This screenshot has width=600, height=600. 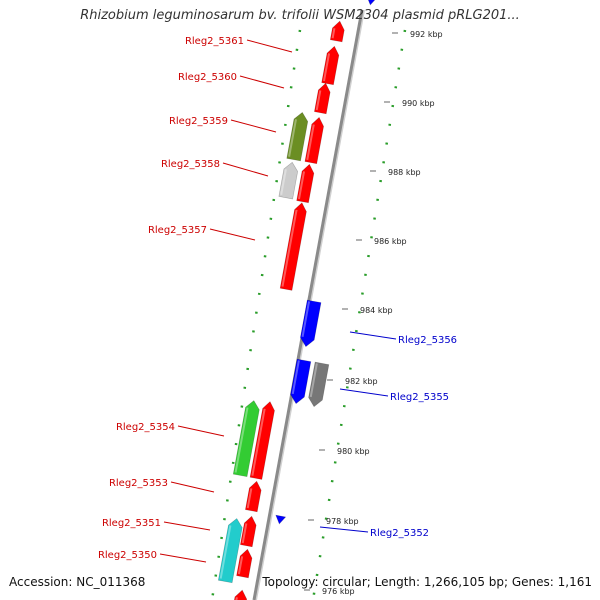 I want to click on gray-gene, so click(x=288, y=180).